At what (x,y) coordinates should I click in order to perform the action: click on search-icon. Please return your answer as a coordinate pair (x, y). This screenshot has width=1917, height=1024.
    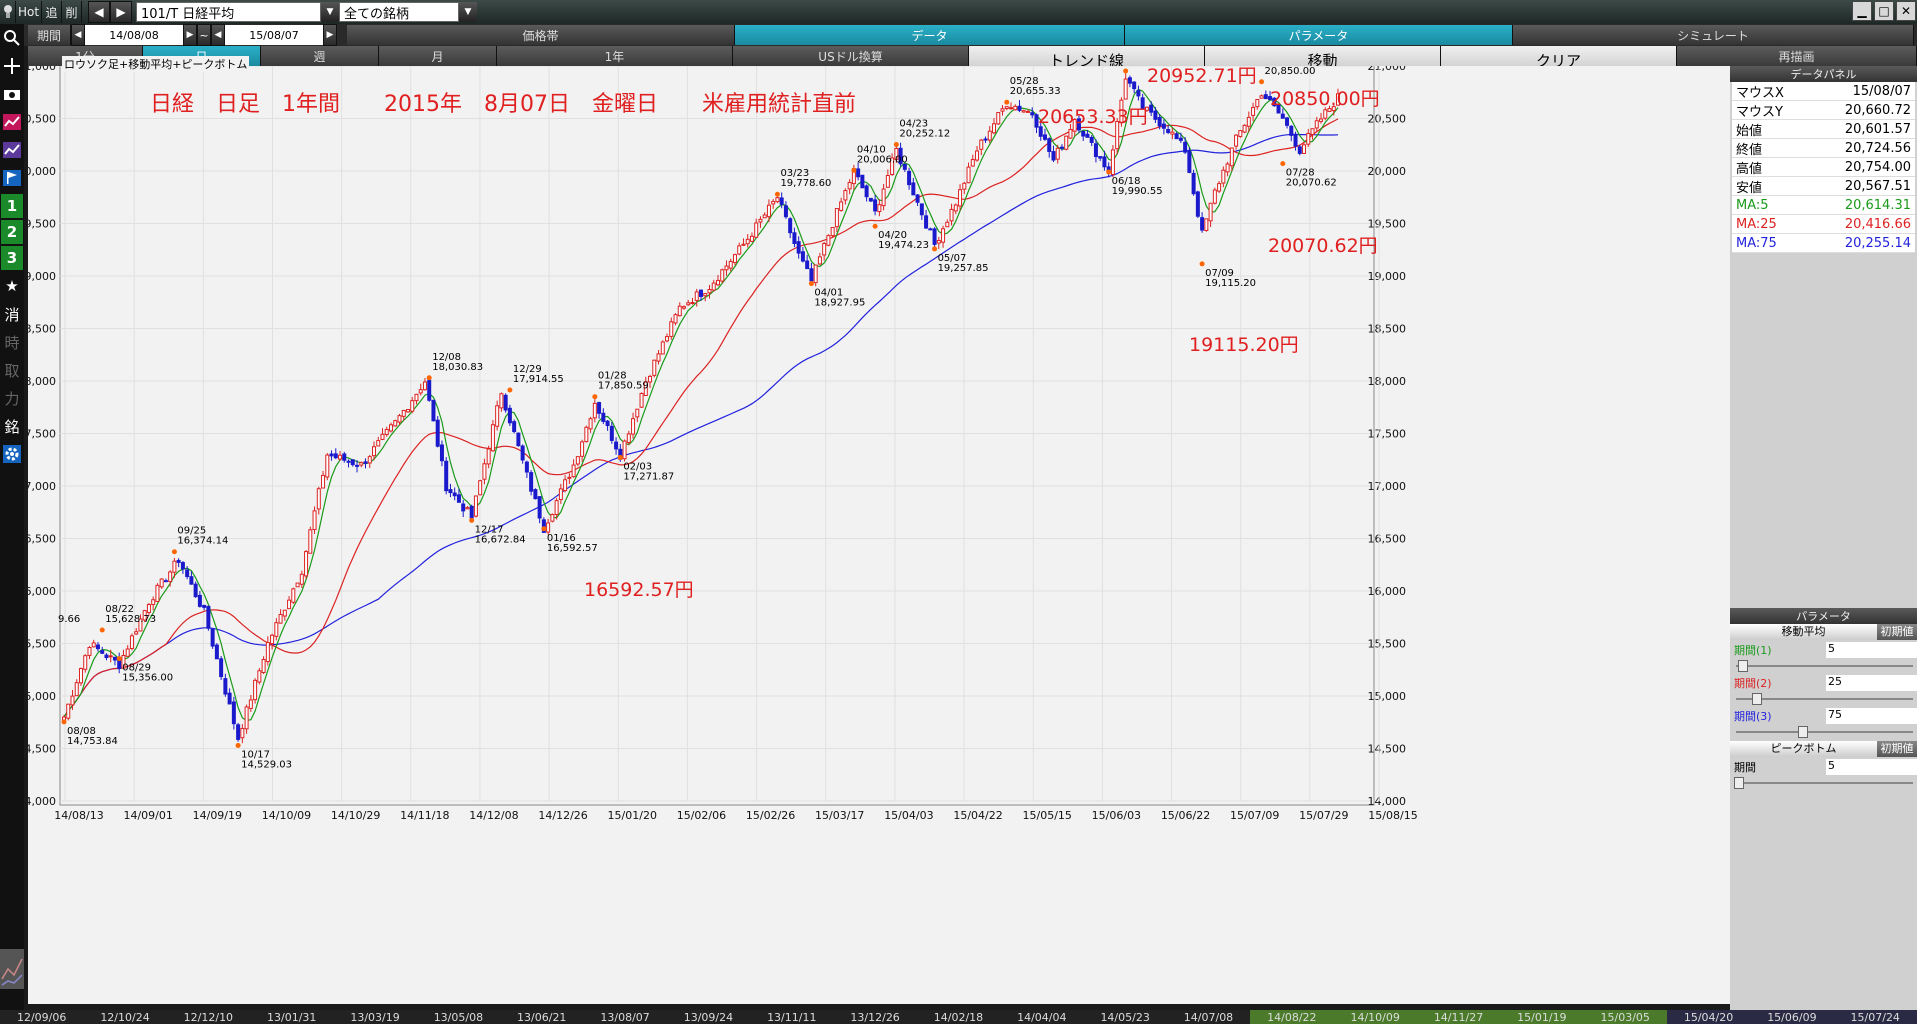
    Looking at the image, I should click on (12, 38).